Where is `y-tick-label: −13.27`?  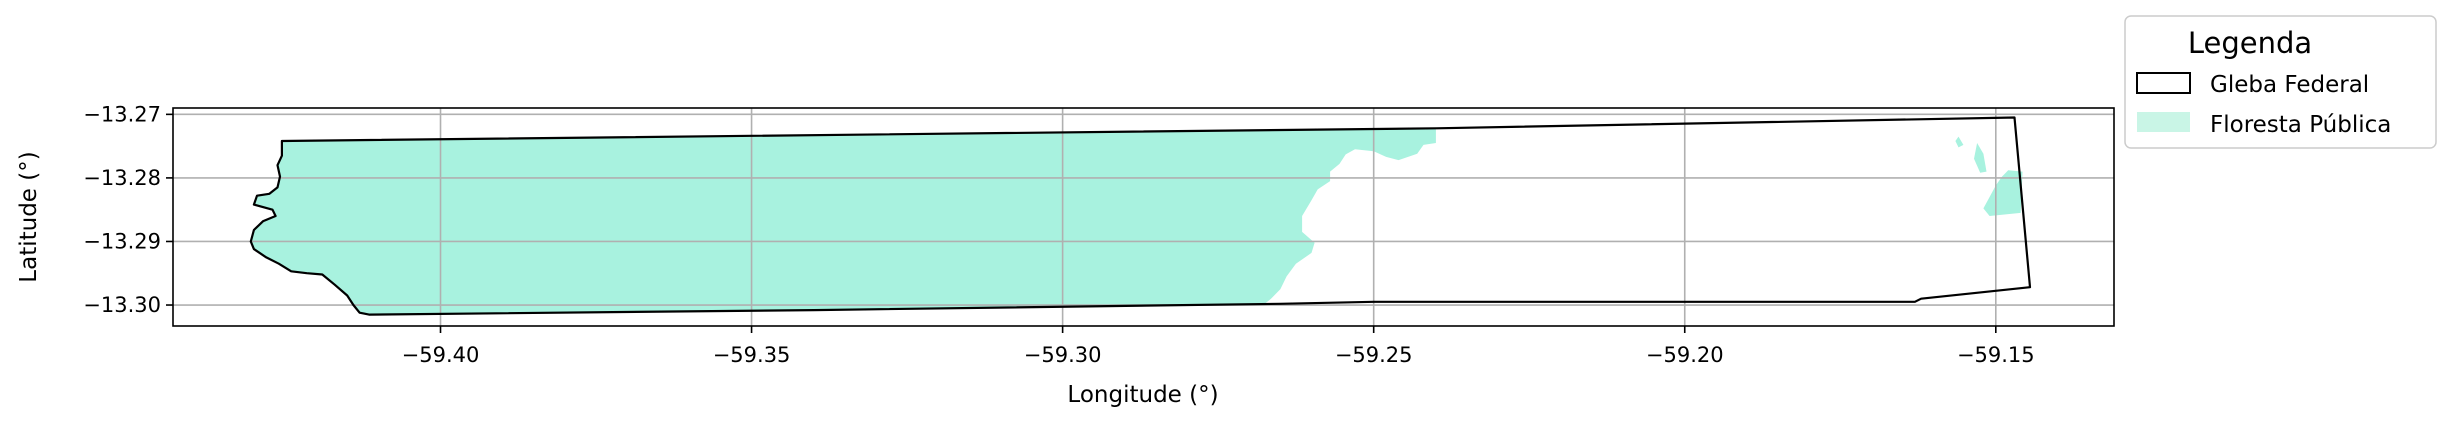 y-tick-label: −13.27 is located at coordinates (122, 114).